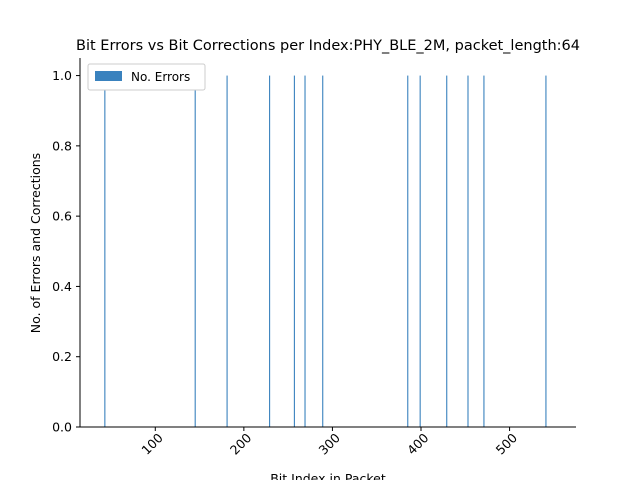 The width and height of the screenshot is (640, 480). What do you see at coordinates (152, 444) in the screenshot?
I see `x-tick-label: 100` at bounding box center [152, 444].